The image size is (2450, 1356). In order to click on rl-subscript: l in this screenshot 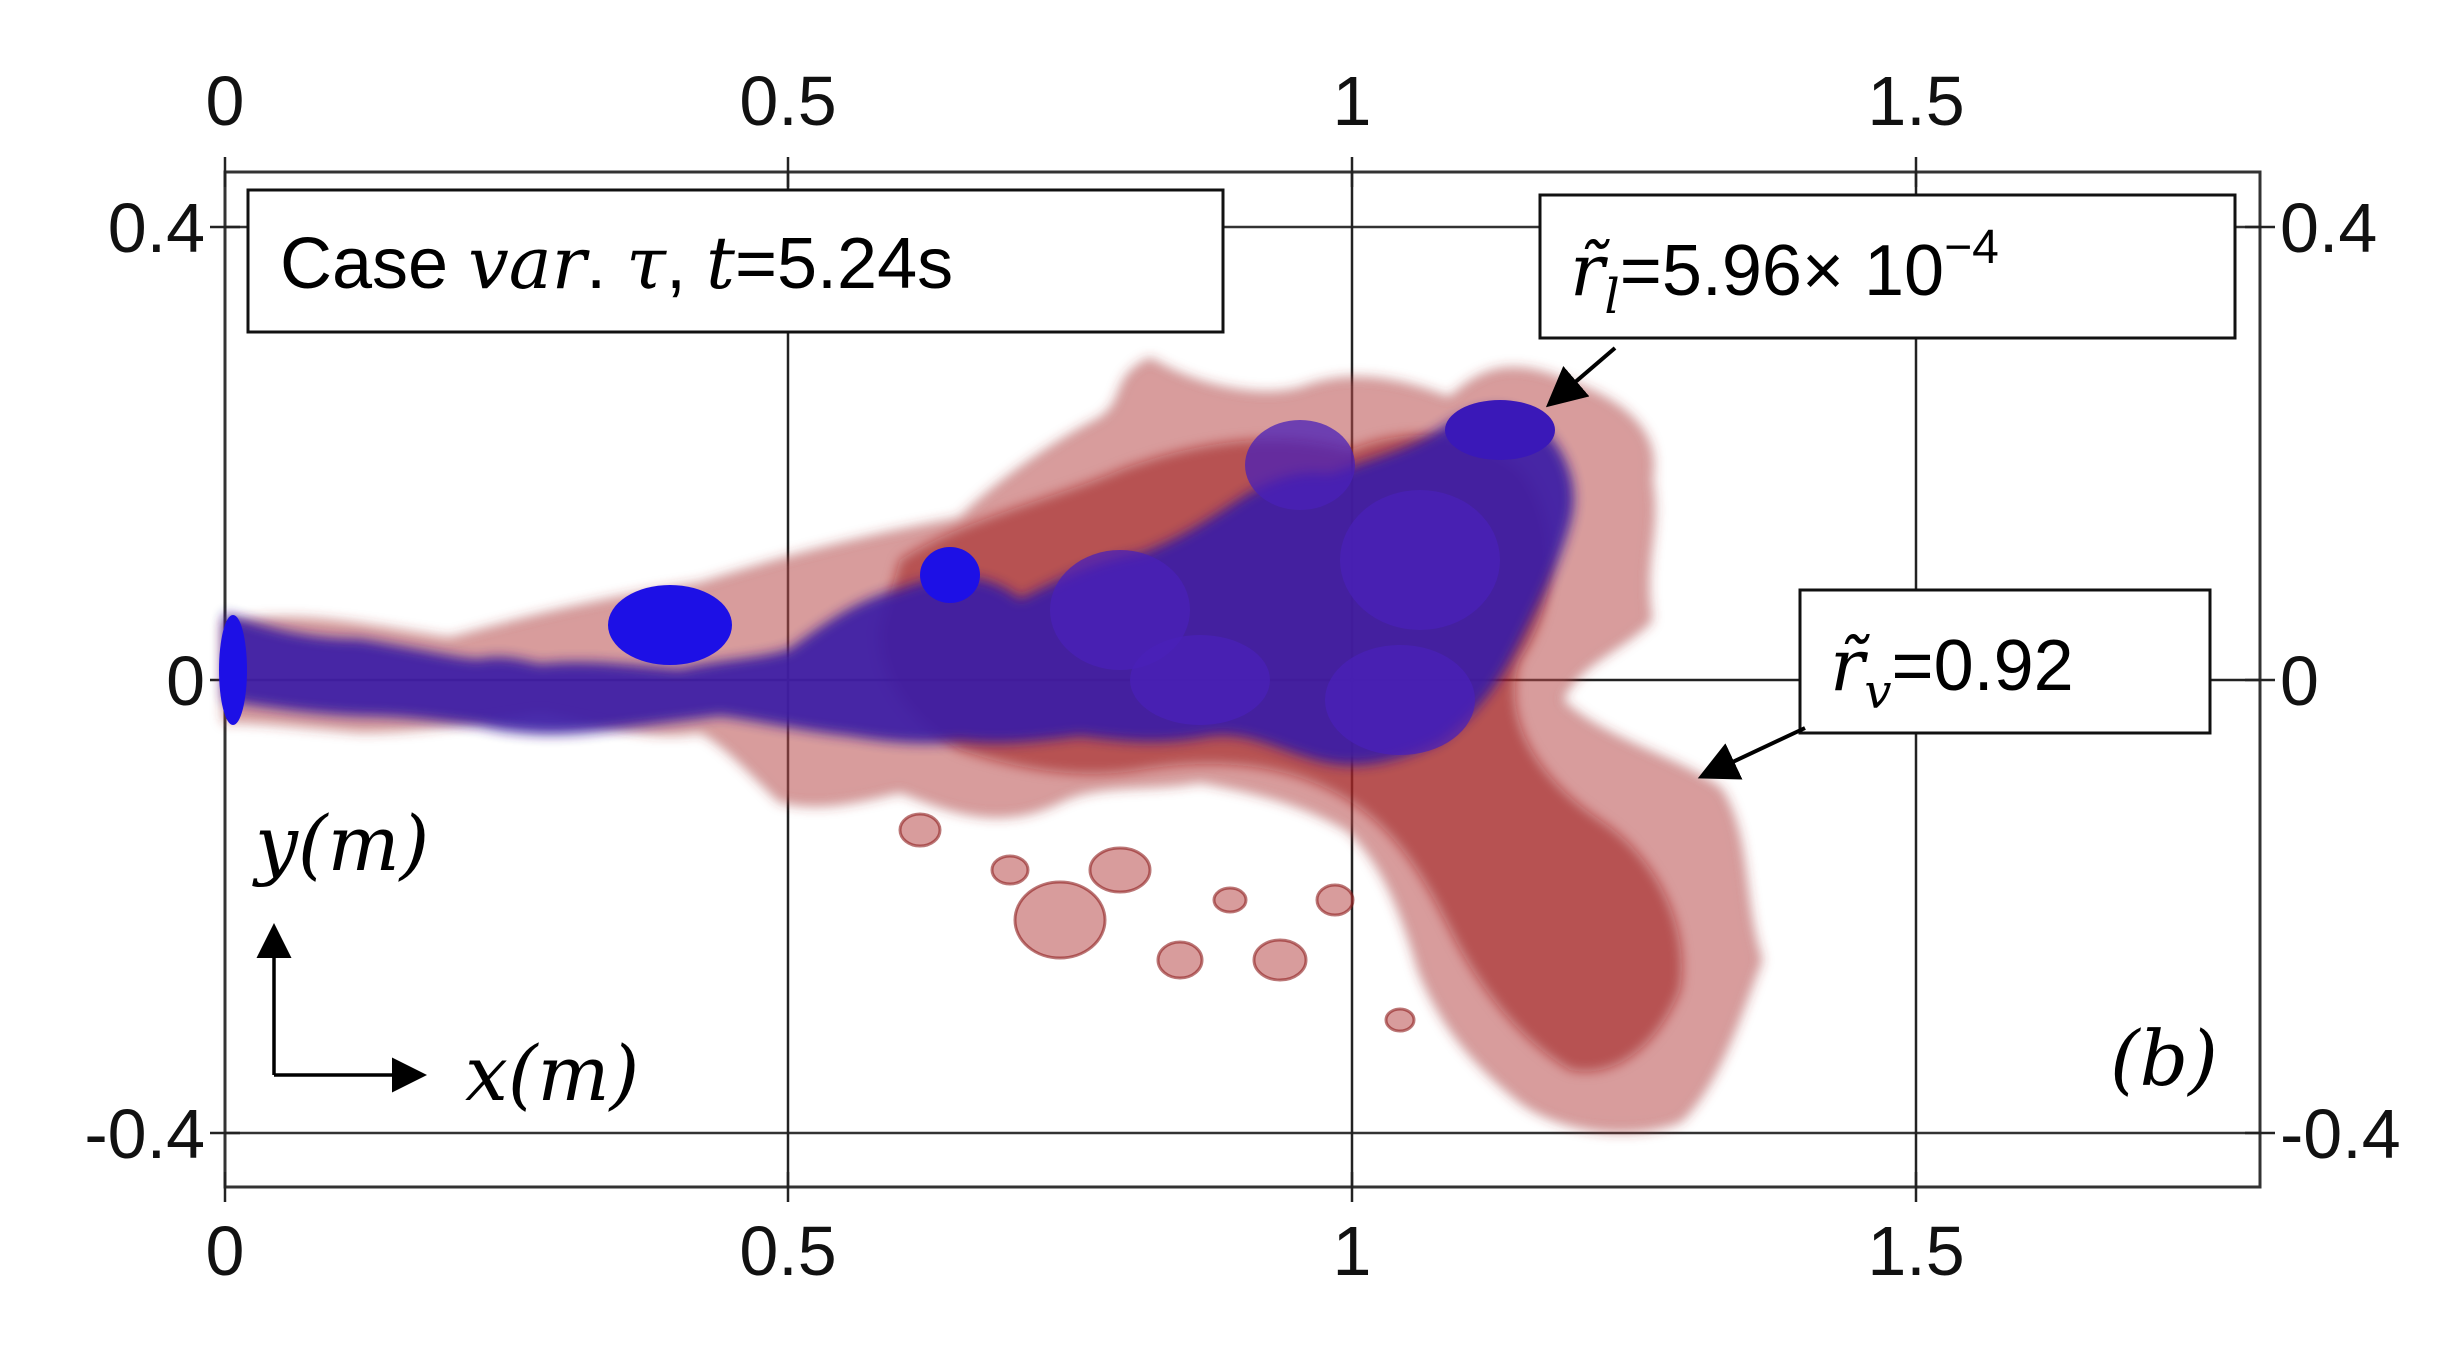, I will do `click(1611, 297)`.